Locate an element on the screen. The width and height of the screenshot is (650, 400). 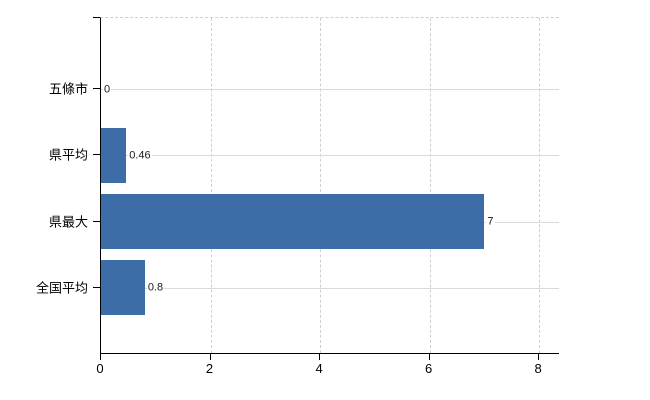
category-label: 全国平均 is located at coordinates (61, 288).